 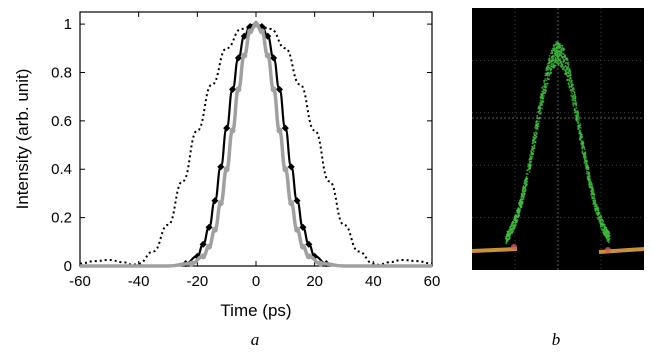 What do you see at coordinates (61, 169) in the screenshot?
I see `y-tick-label: 0.4` at bounding box center [61, 169].